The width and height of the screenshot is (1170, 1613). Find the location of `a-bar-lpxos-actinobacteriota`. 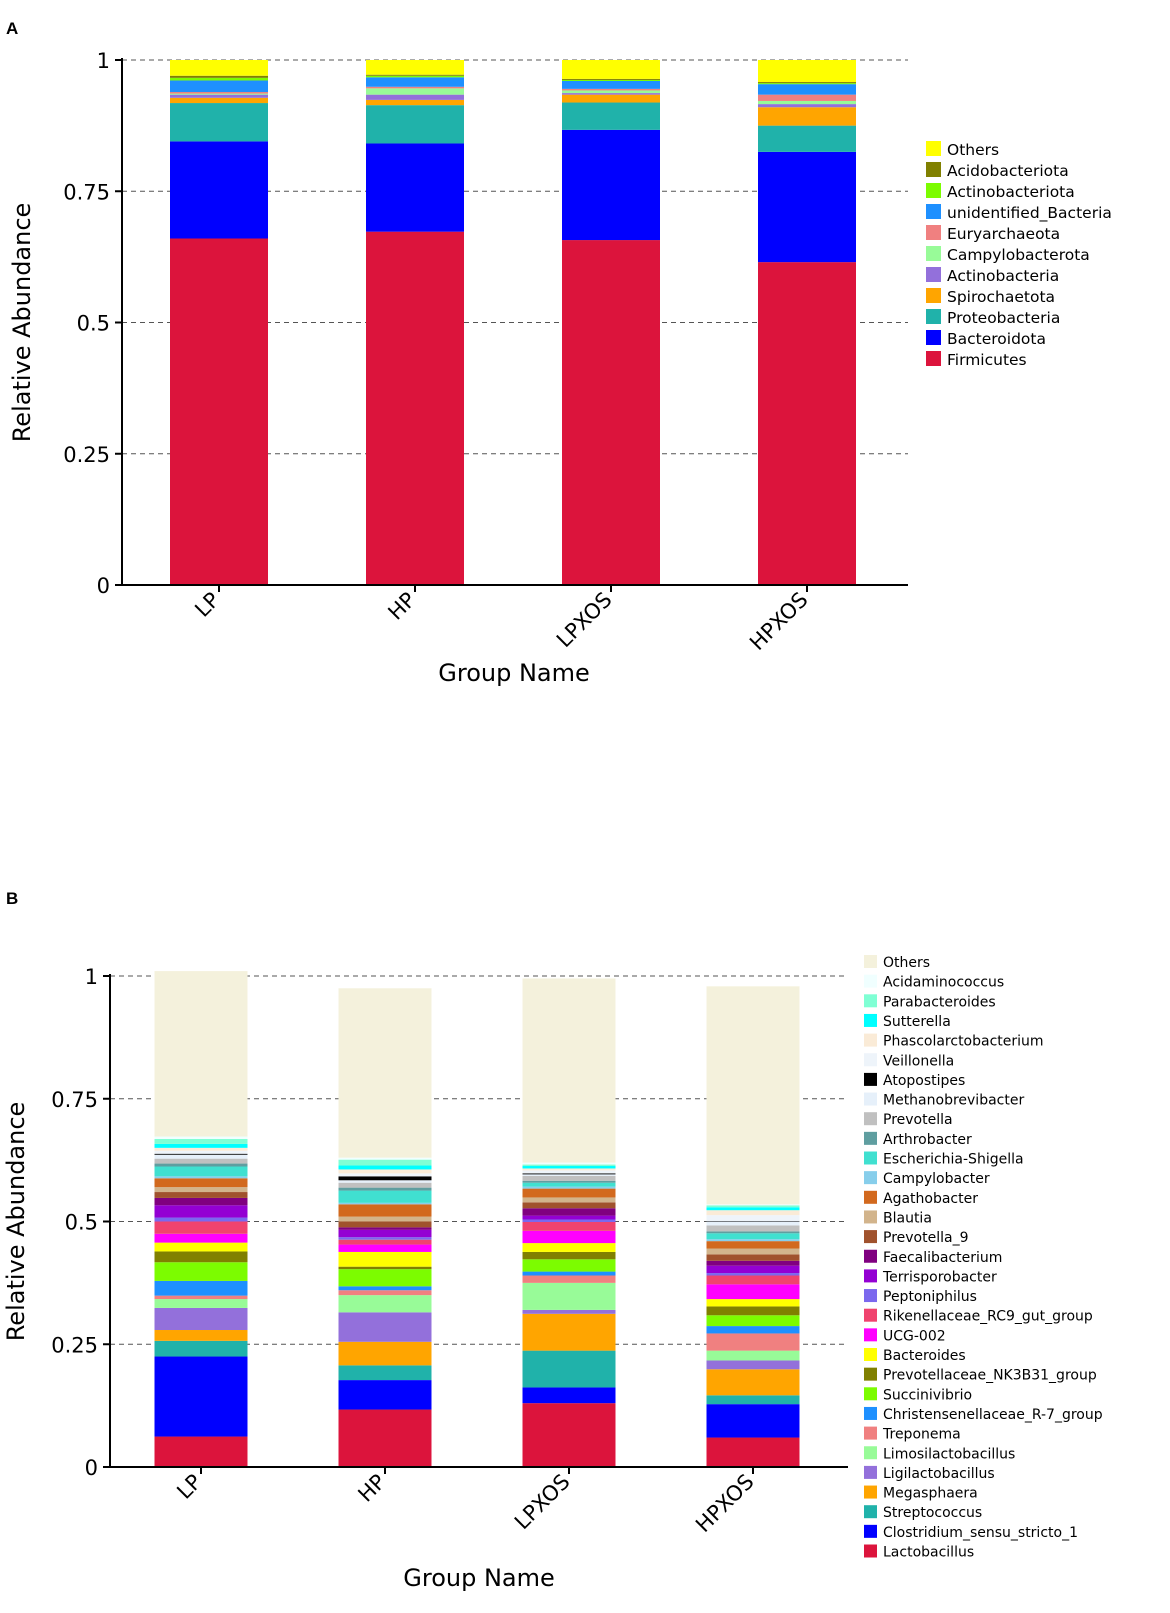

a-bar-lpxos-actinobacteriota is located at coordinates (611, 80).